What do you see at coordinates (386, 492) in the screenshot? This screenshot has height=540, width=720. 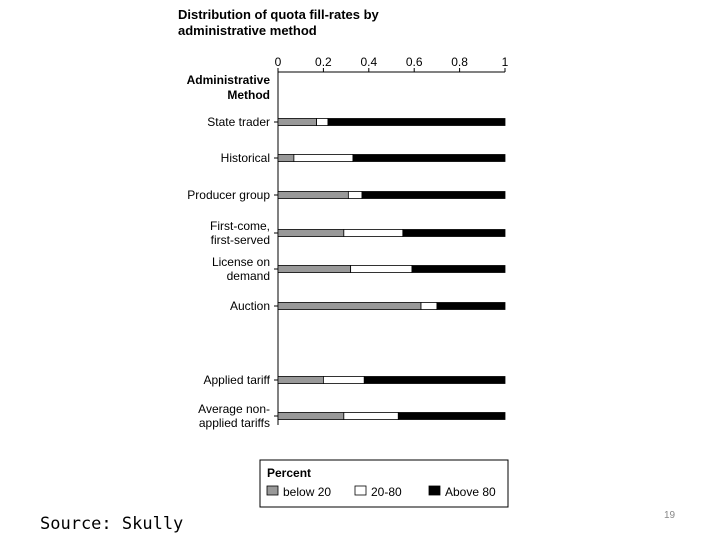 I see `legend-label: 20-80` at bounding box center [386, 492].